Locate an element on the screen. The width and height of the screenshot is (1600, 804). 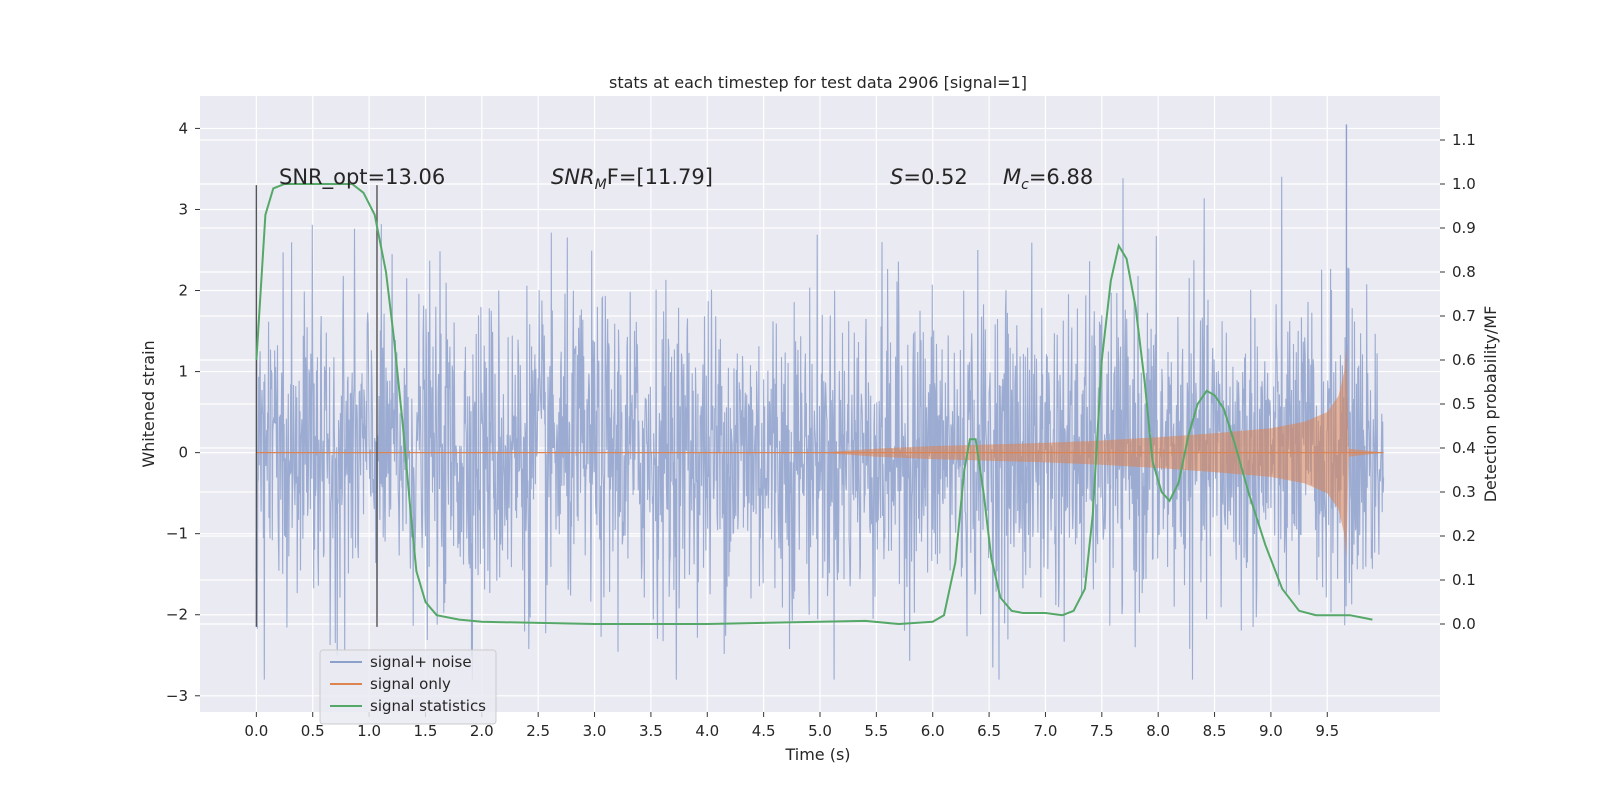
x-tick-label: 4.0 is located at coordinates (707, 731).